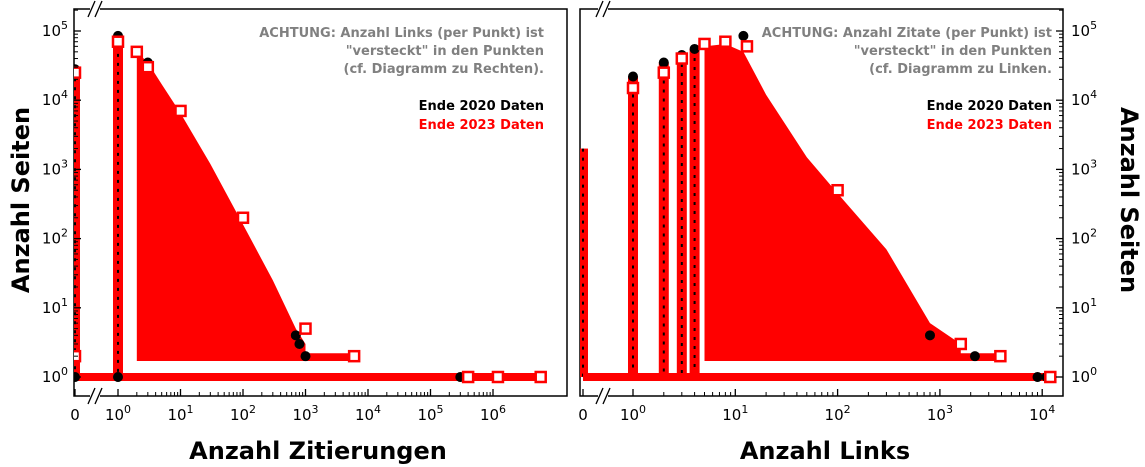 Image resolution: width=1145 pixels, height=467 pixels. Describe the element at coordinates (493, 413) in the screenshot. I see `left-xtick-label-7: 10⁶` at that location.